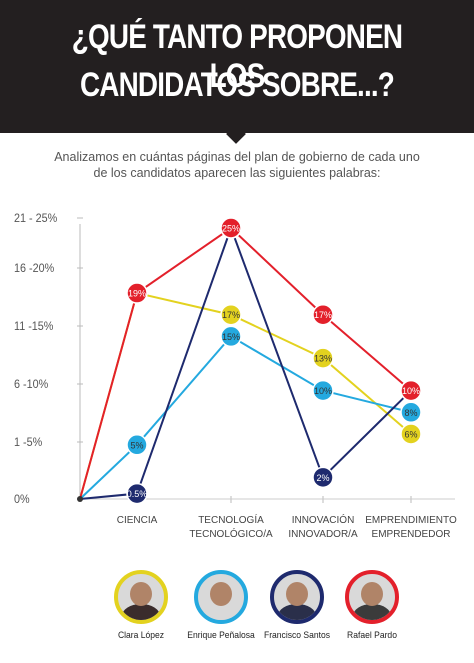 The image size is (474, 663). What do you see at coordinates (297, 635) in the screenshot?
I see `candidate-name: Francisco Santos` at bounding box center [297, 635].